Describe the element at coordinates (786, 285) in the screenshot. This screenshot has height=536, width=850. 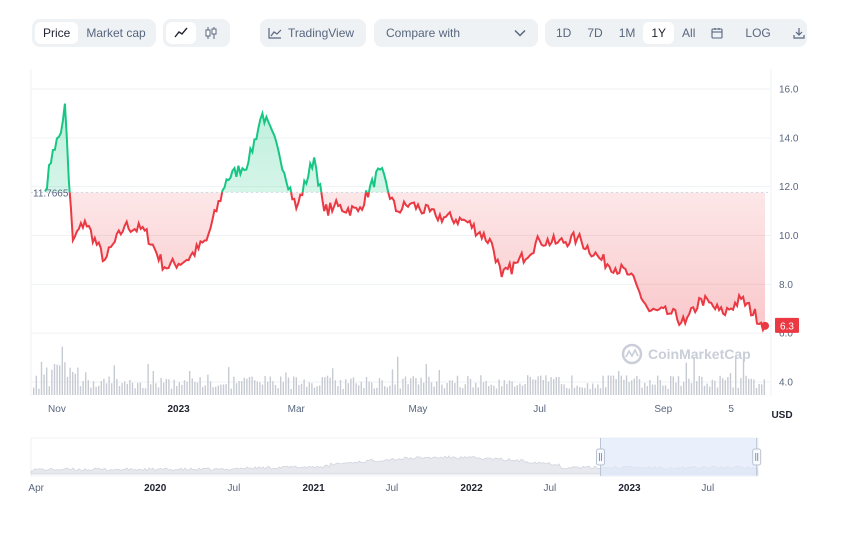
I see `y-tick-label: 8.0` at that location.